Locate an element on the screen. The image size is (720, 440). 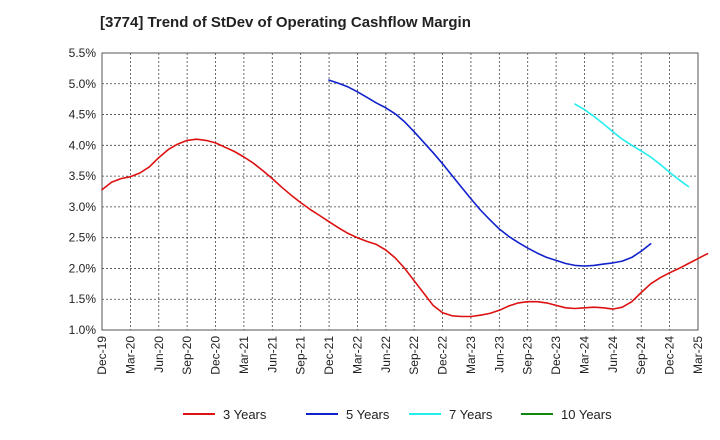
legend-label: 3 Years is located at coordinates (245, 414).